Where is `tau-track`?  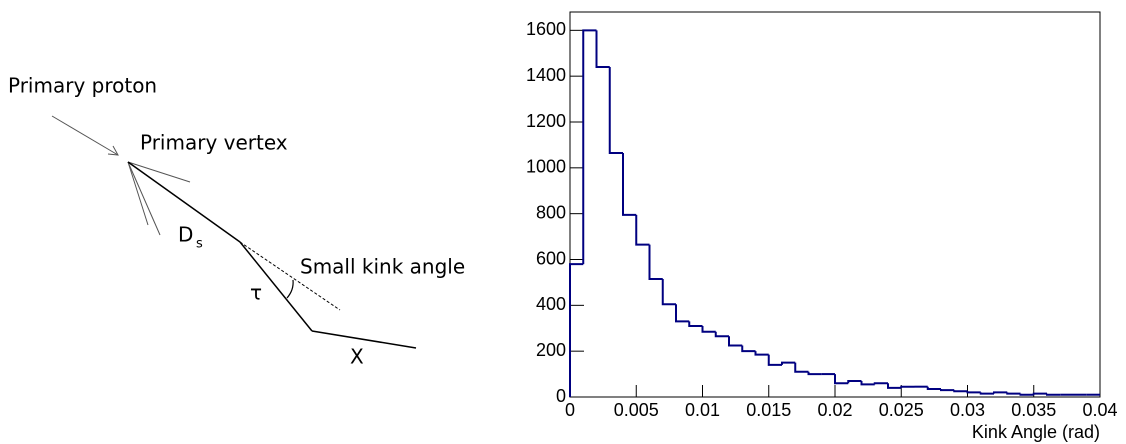
tau-track is located at coordinates (276, 286).